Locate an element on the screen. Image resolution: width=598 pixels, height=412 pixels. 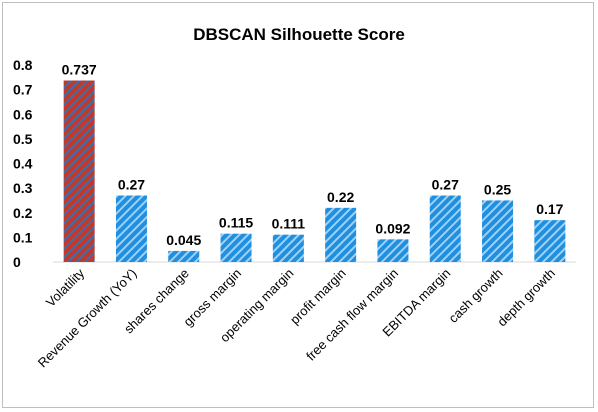
data-label: 0.045 is located at coordinates (183, 240).